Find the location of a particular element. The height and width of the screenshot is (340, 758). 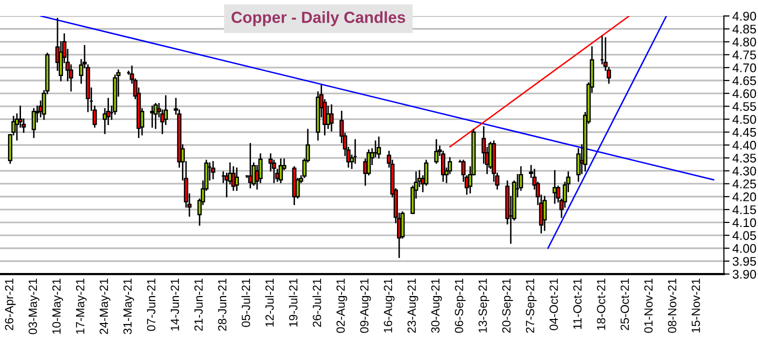

y-tick-label: 4.15 is located at coordinates (744, 209).